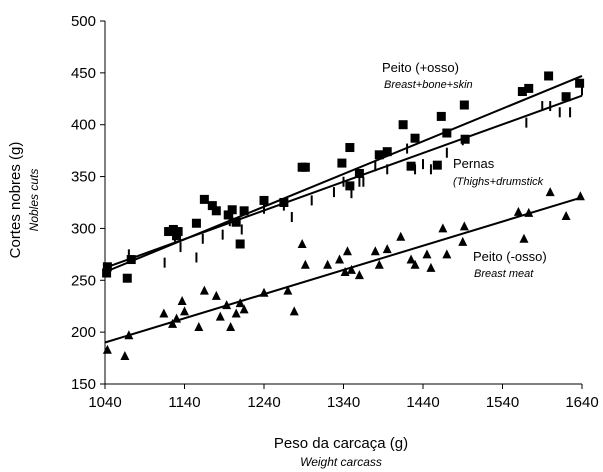 Image resolution: width=603 pixels, height=472 pixels. Describe the element at coordinates (34, 200) in the screenshot. I see `y-axis-label-en: Nobles cuts` at that location.